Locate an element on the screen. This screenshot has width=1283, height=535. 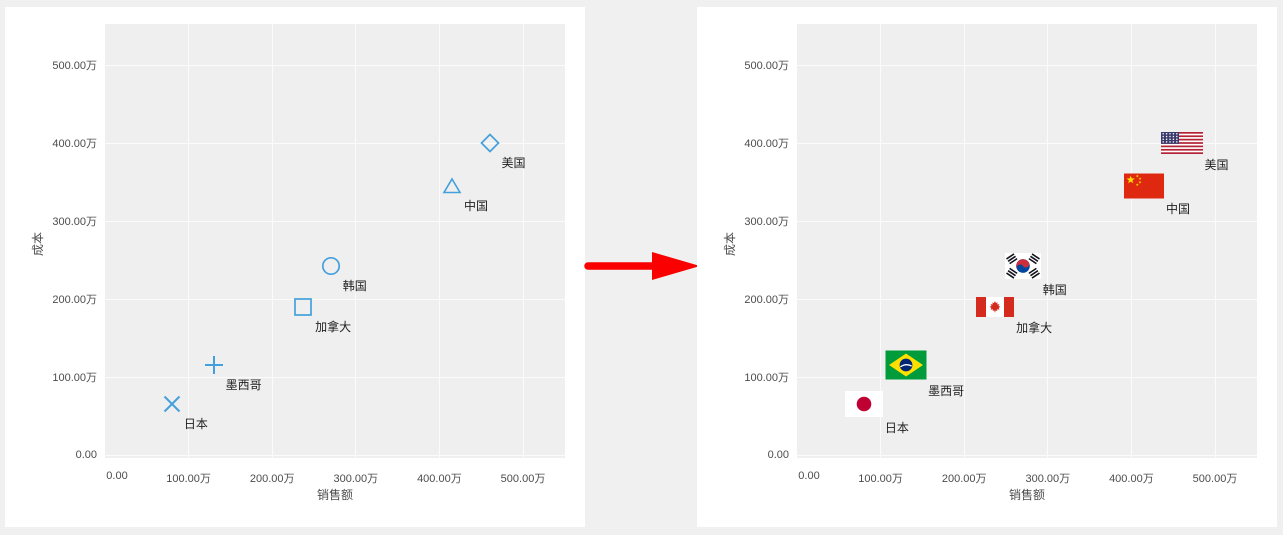
china-flag-icon is located at coordinates (1143, 186).